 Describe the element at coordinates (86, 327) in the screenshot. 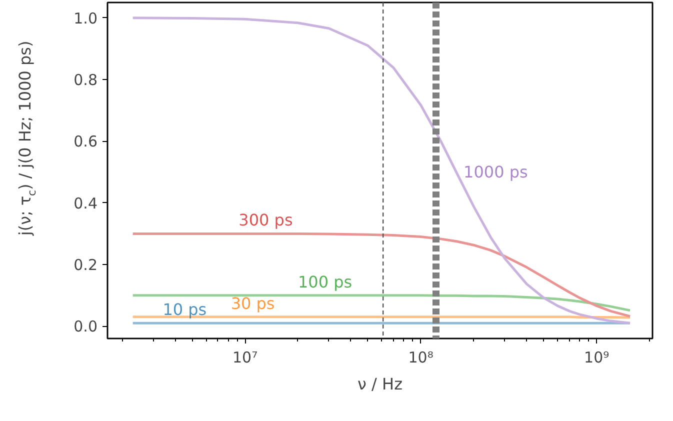

I see `y-tick-label: 0.0` at that location.